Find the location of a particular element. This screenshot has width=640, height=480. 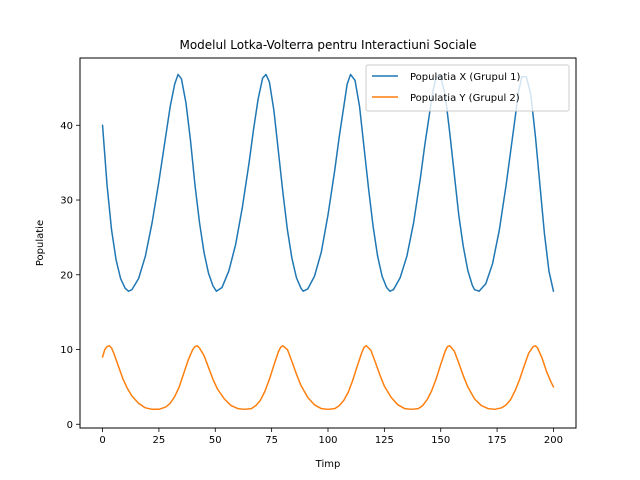

x-tick-label: 150 is located at coordinates (440, 440).